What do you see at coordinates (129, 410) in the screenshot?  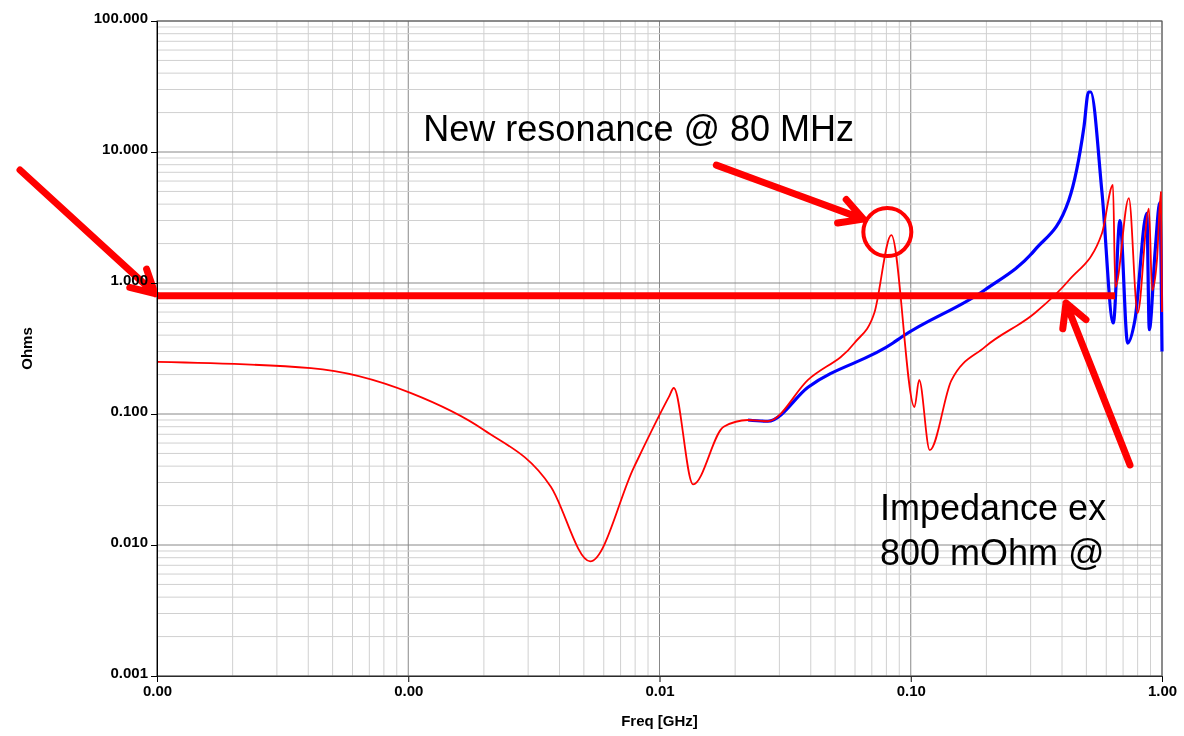 I see `y-tick-label: 0.100` at bounding box center [129, 410].